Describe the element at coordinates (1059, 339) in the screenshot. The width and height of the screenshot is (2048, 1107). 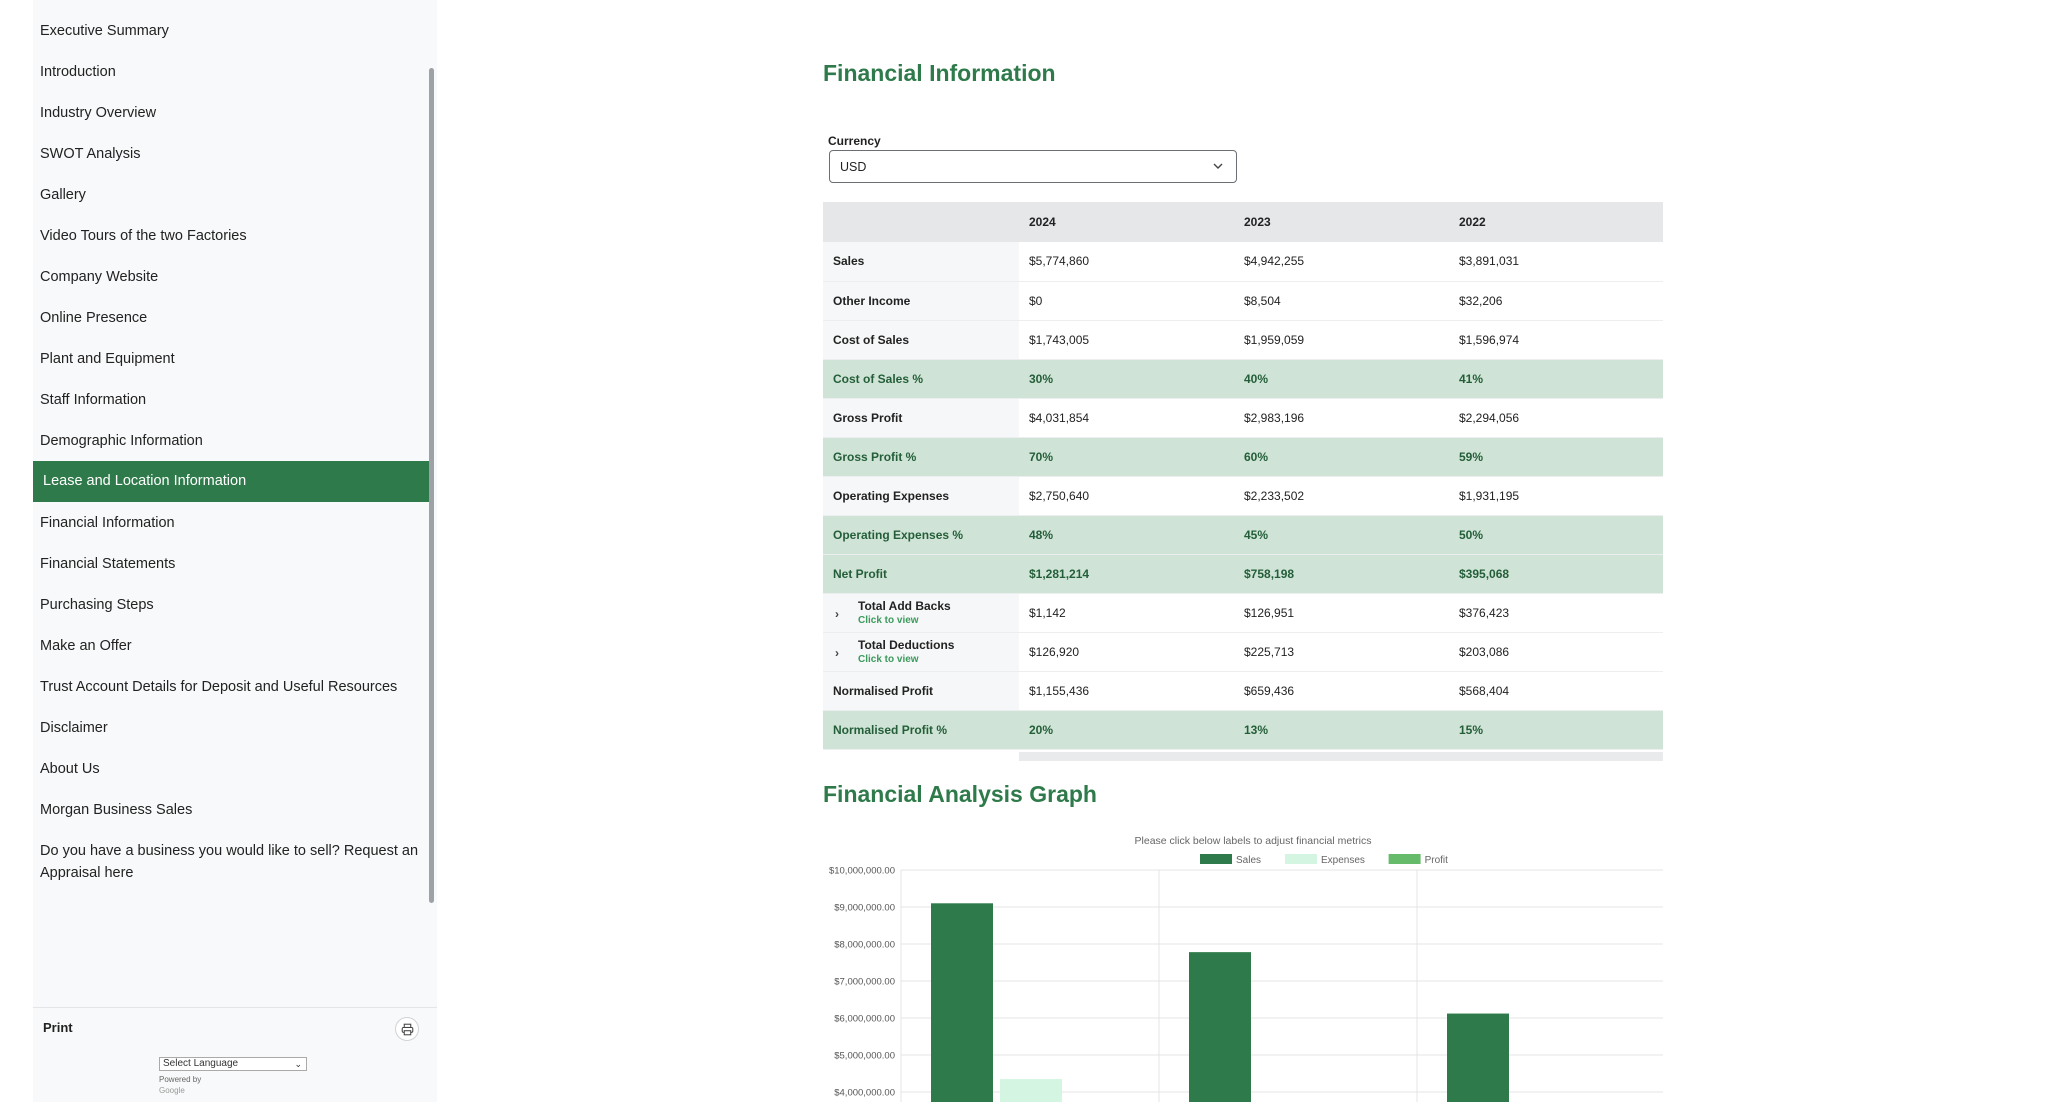
I see `table-cell: $1,743,005` at that location.